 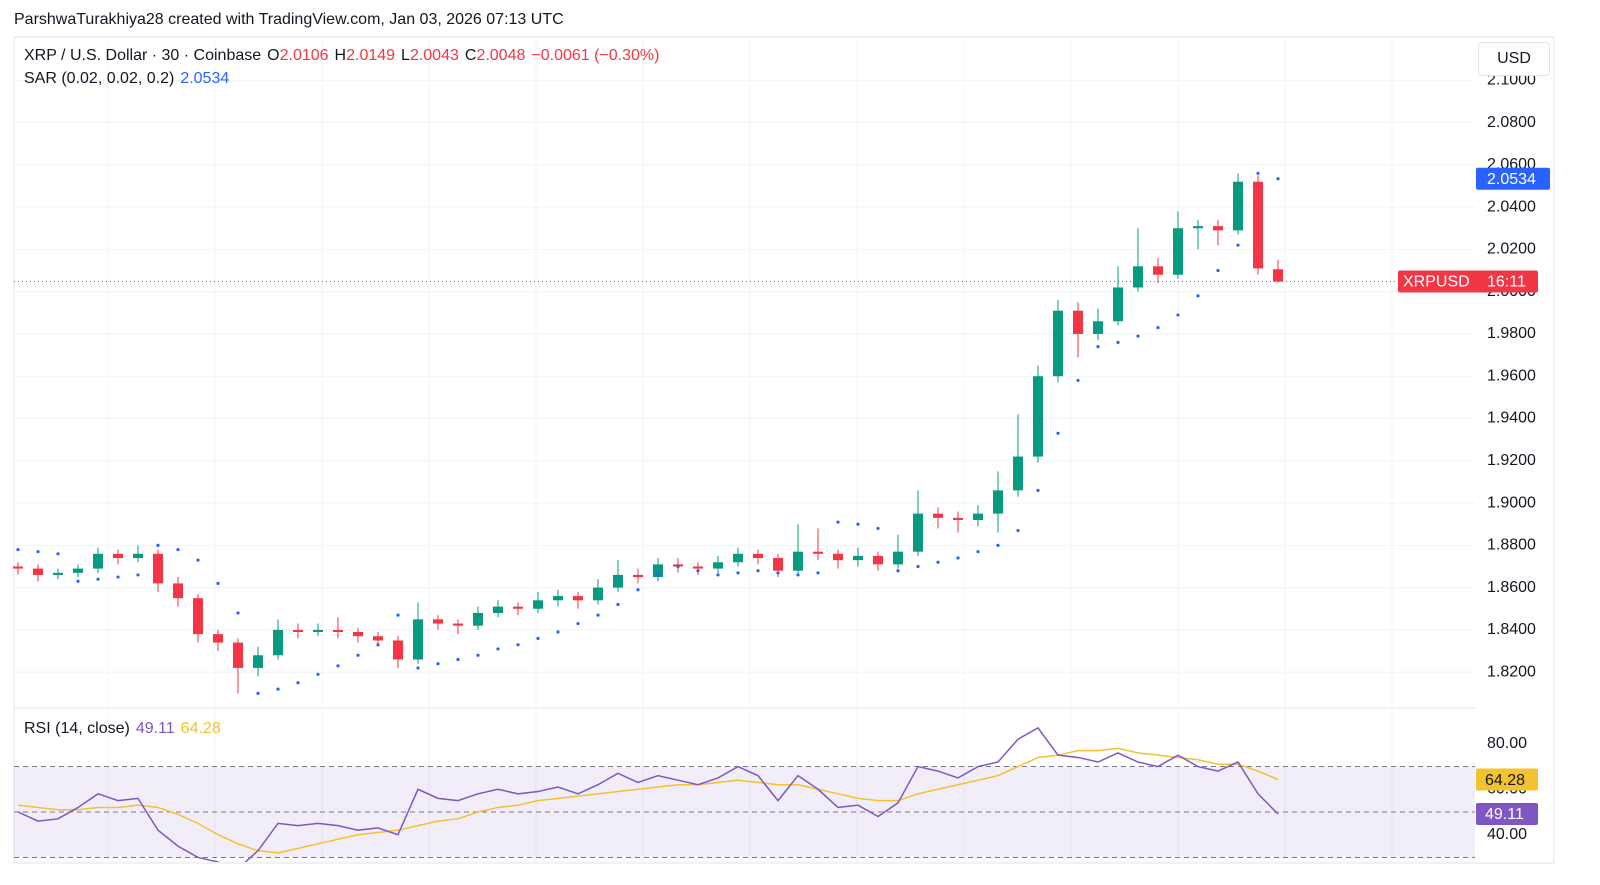 I want to click on label: H, so click(x=340, y=55).